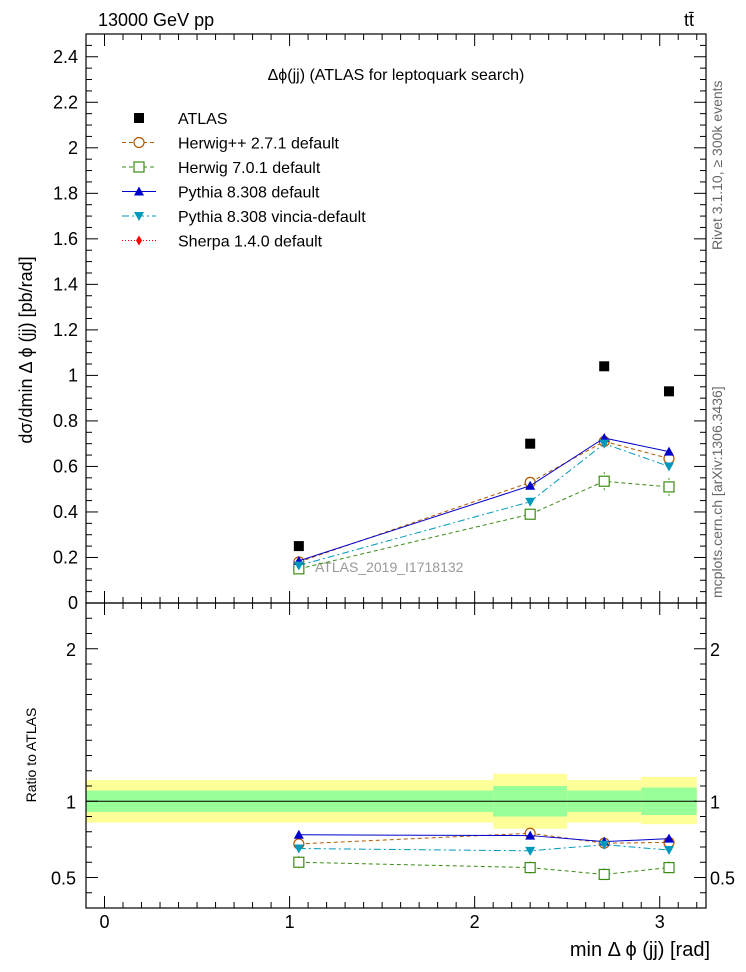 The width and height of the screenshot is (746, 972). What do you see at coordinates (203, 119) in the screenshot?
I see `legend-label-atlas: ATLAS` at bounding box center [203, 119].